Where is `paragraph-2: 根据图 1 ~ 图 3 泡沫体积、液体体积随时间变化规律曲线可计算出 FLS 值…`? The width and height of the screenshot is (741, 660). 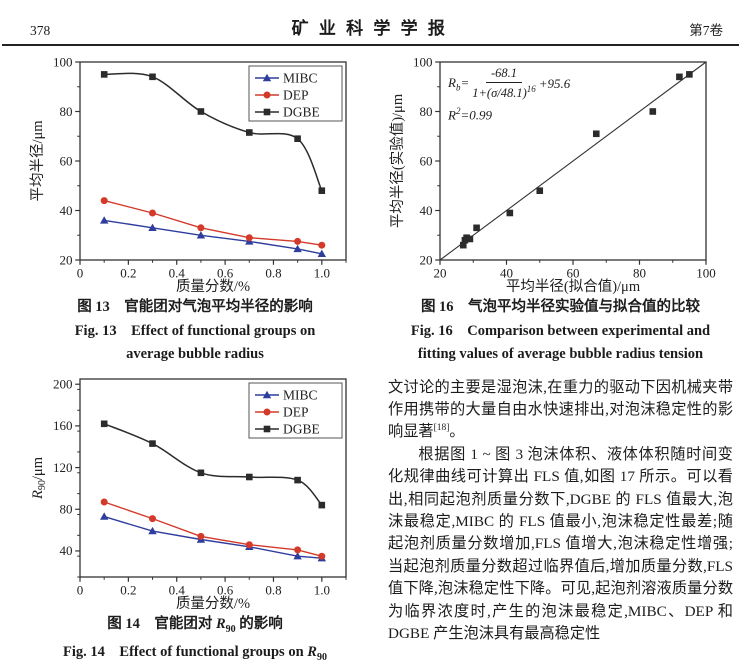 paragraph-2: 根据图 1 ~ 图 3 泡沫体积、液体体积随时间变化规律曲线可计算出 FLS 值… is located at coordinates (560, 543).